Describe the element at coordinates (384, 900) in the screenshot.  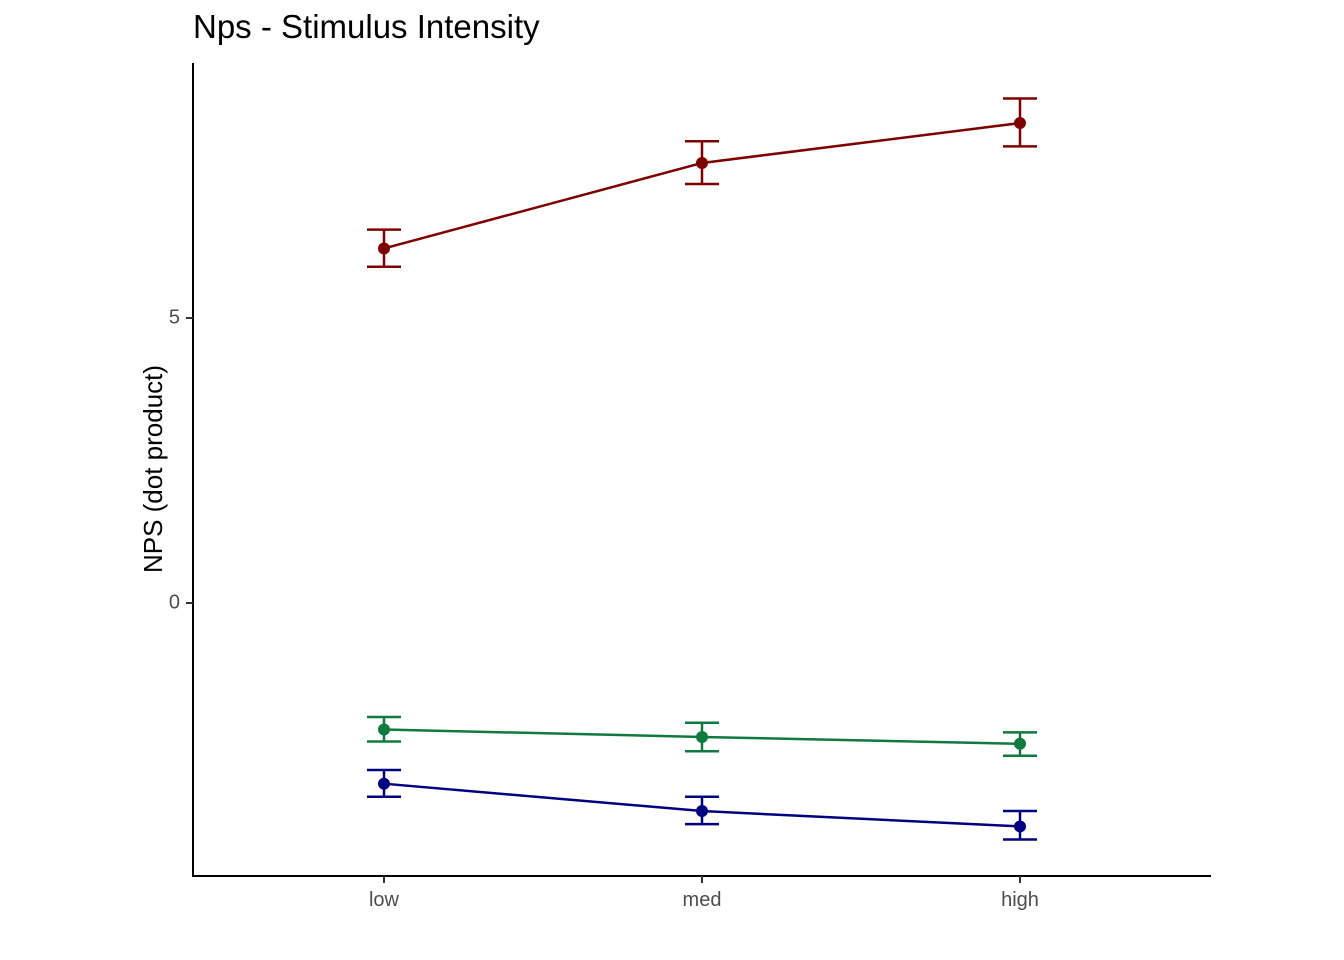
I see `x-tick-label: low` at that location.